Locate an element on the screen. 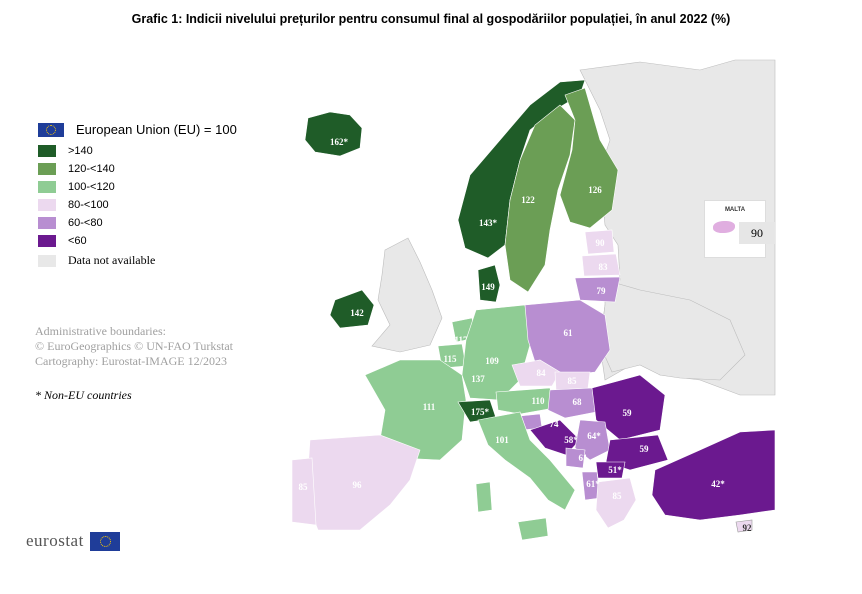  eurostat-logo: eurostat is located at coordinates (73, 541).